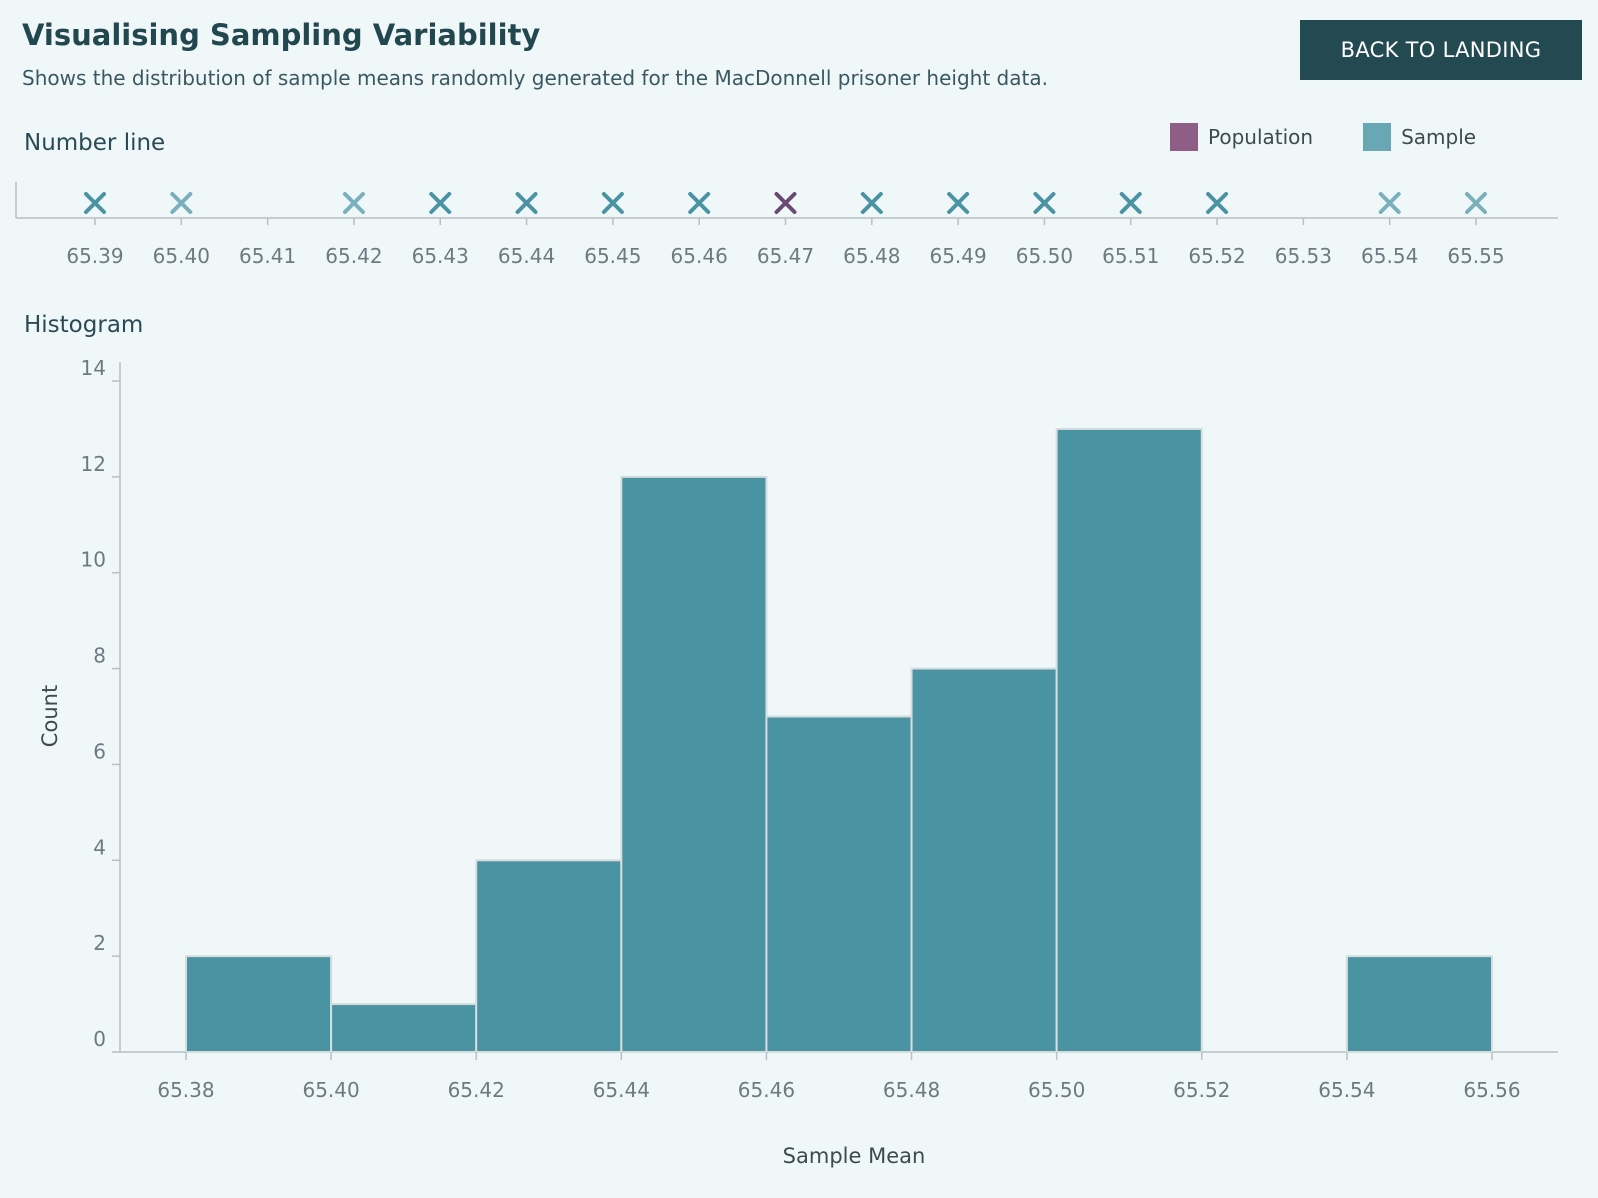  Describe the element at coordinates (185, 1090) in the screenshot. I see `histogram-x-tick-label: 65.38` at that location.